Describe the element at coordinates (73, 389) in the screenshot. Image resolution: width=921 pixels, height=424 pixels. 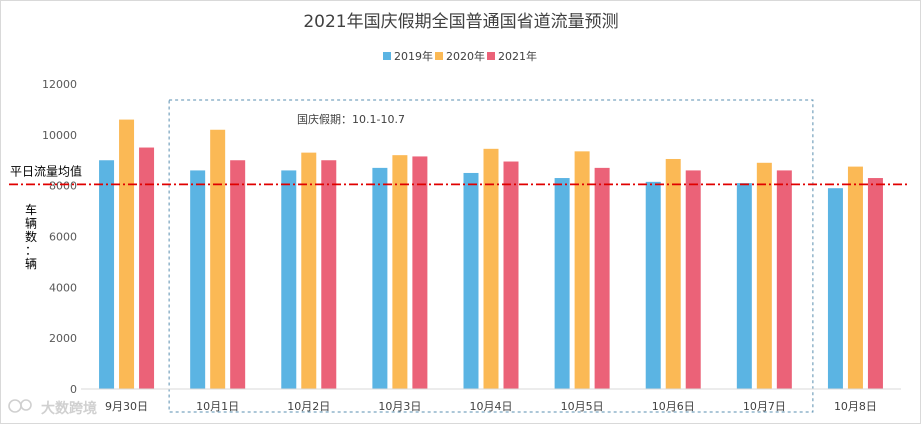
I see `y-tick-label-0: 0` at that location.